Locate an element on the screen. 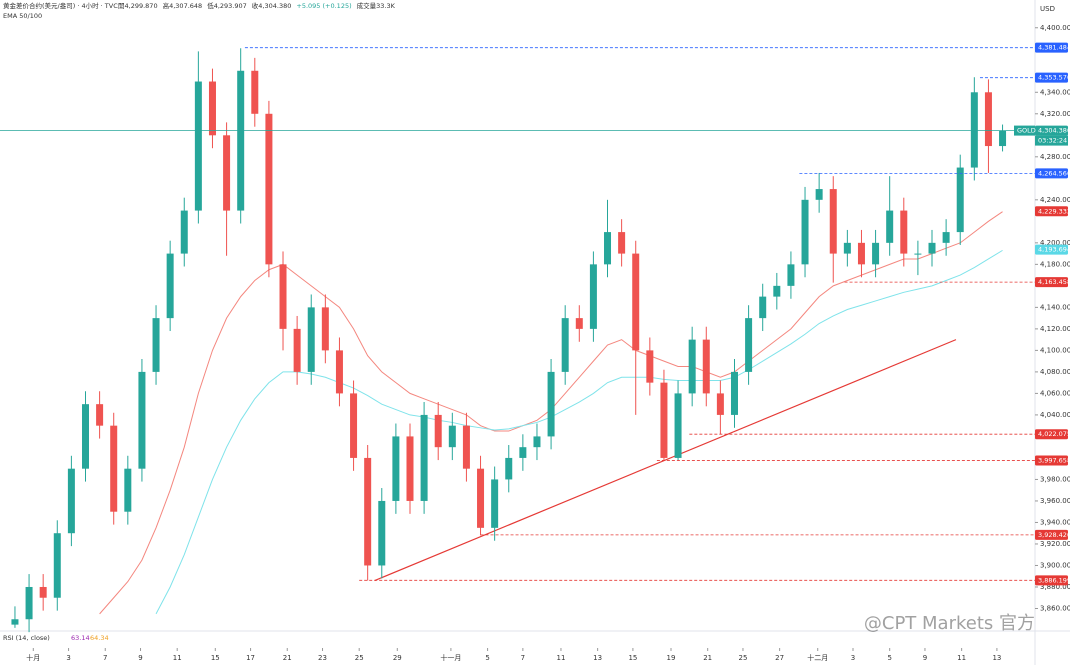 This screenshot has width=1070, height=665. y-tick-label: 4,180.000 is located at coordinates (1055, 264).